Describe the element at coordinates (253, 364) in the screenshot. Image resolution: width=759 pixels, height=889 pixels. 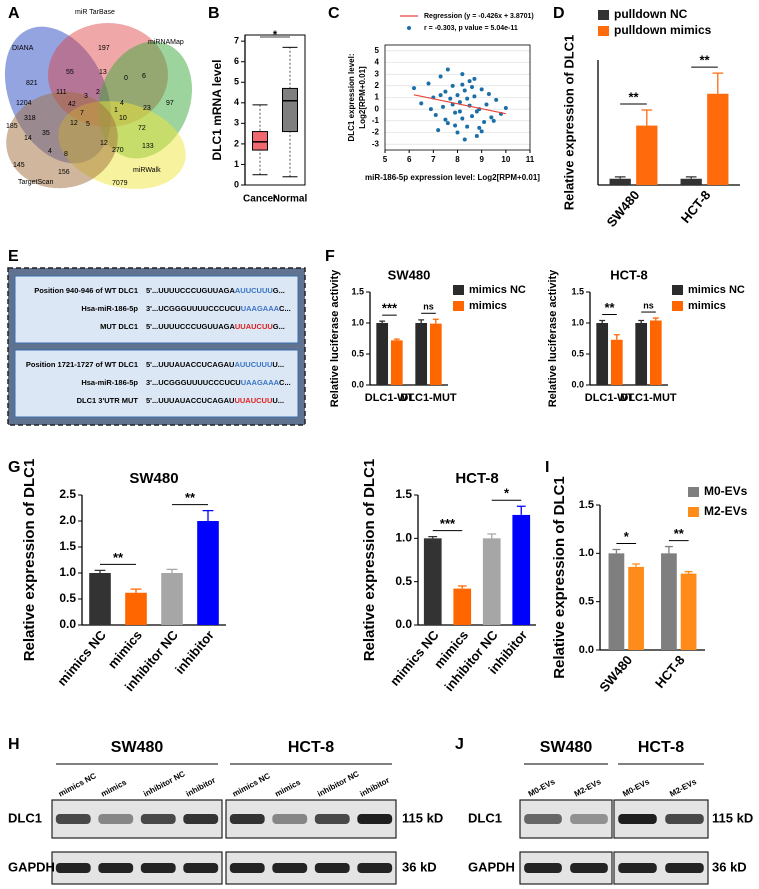
I see `sequence-part: AUUCUUU` at that location.